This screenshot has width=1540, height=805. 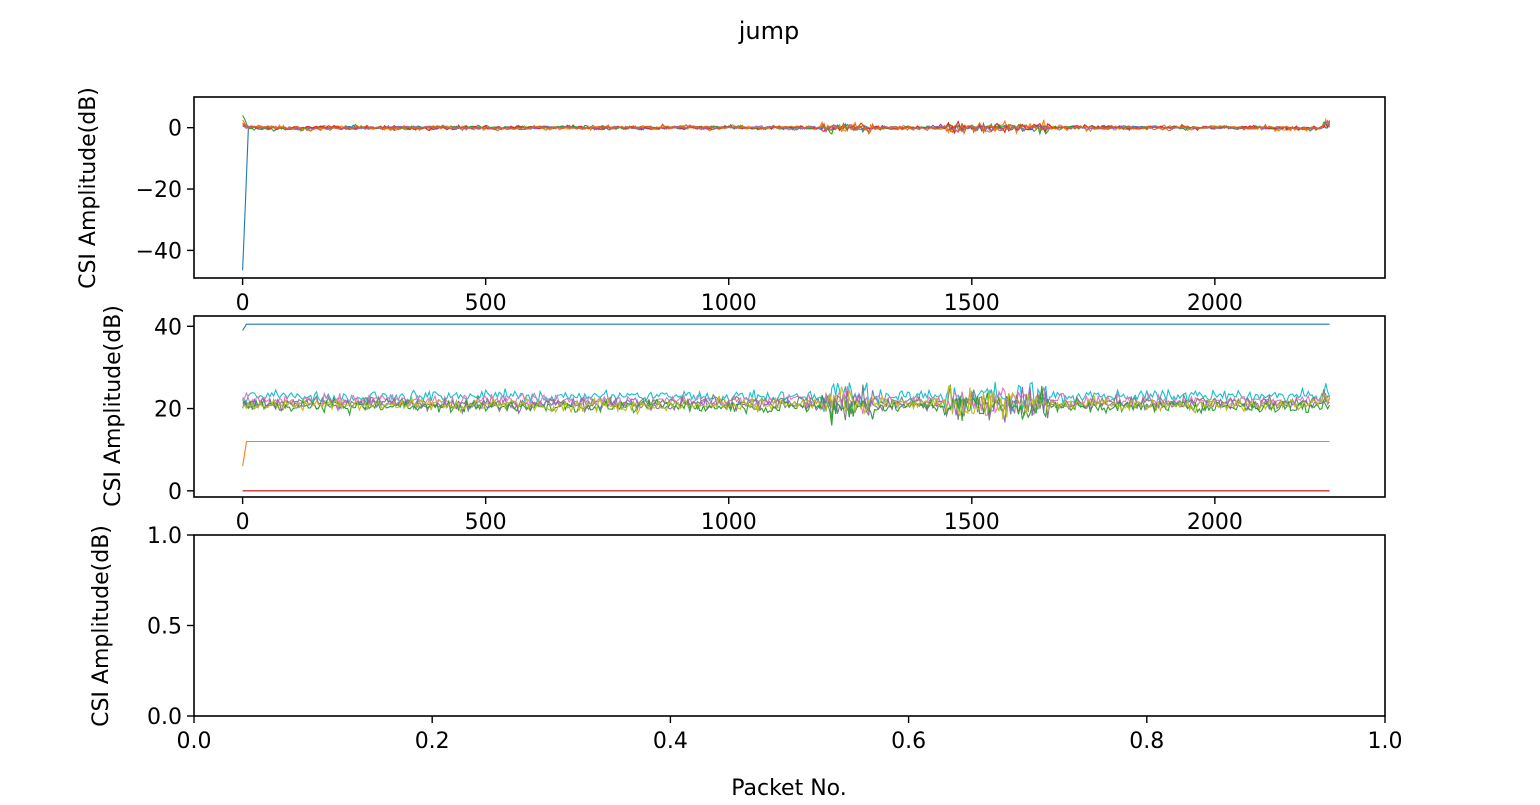 What do you see at coordinates (168, 410) in the screenshot?
I see `y-tick-label: 20` at bounding box center [168, 410].